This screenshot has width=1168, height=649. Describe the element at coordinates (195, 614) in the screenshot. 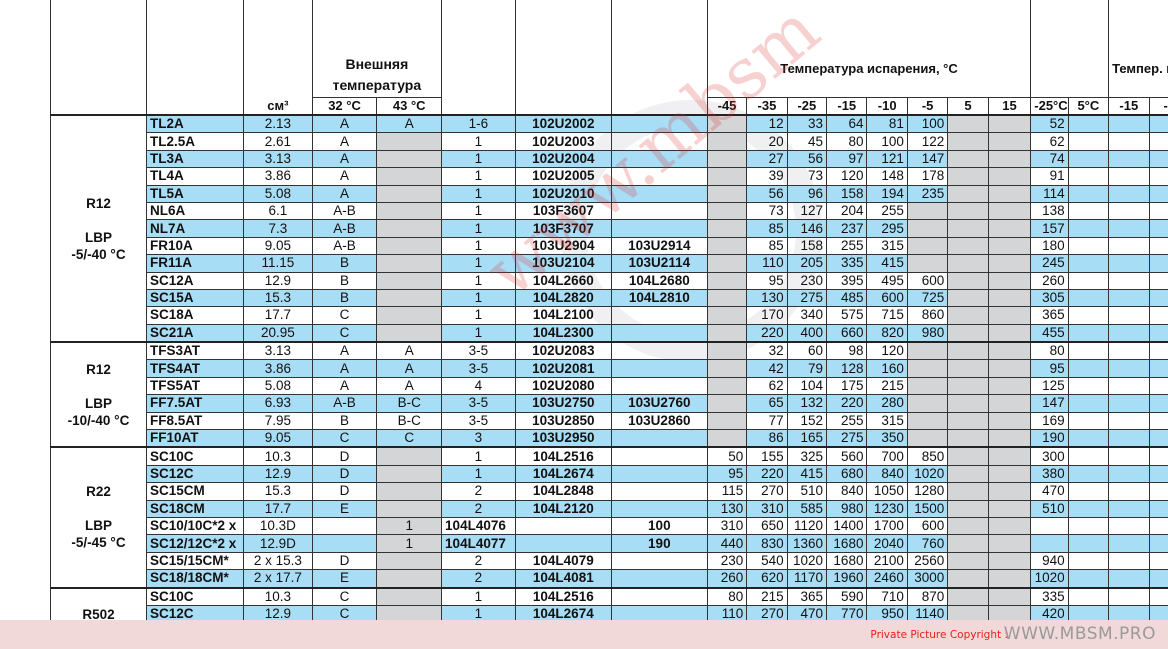

I see `model-cell: SC12C` at that location.